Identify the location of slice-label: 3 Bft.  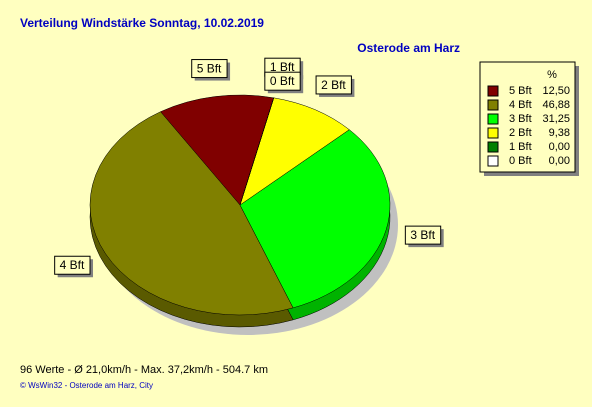
(422, 235).